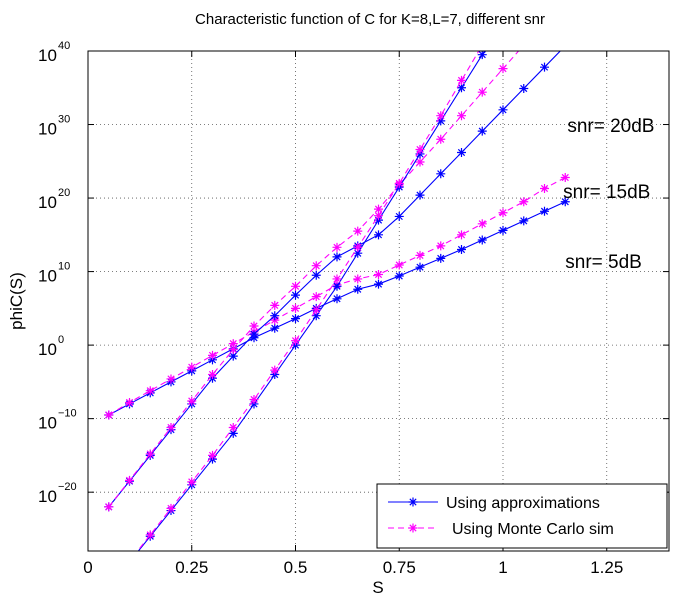  What do you see at coordinates (502, 567) in the screenshot?
I see `x-tick-label: 1` at bounding box center [502, 567].